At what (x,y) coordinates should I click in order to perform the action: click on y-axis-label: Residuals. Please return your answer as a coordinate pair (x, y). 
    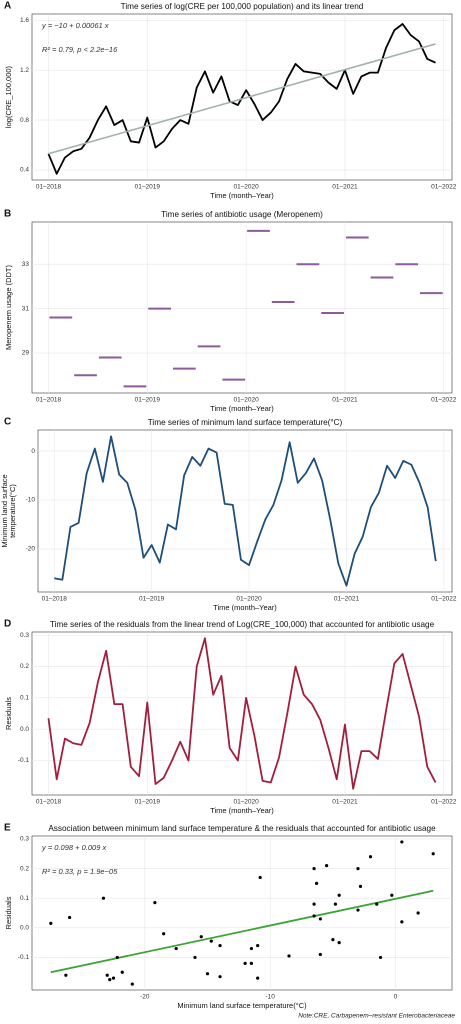
    Looking at the image, I should click on (8, 912).